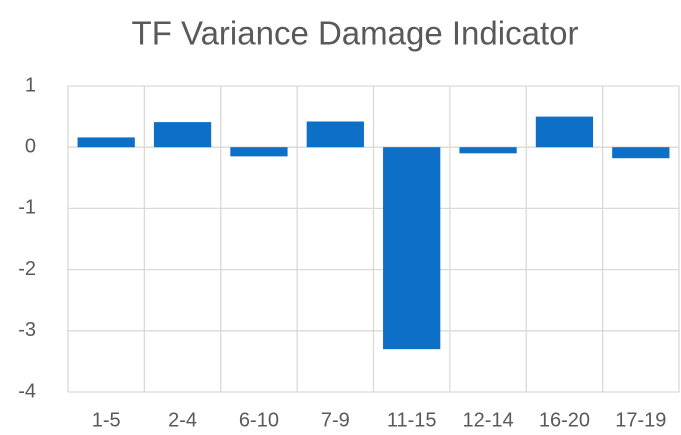 The width and height of the screenshot is (681, 435). I want to click on x-tick-label: 6-10, so click(259, 420).